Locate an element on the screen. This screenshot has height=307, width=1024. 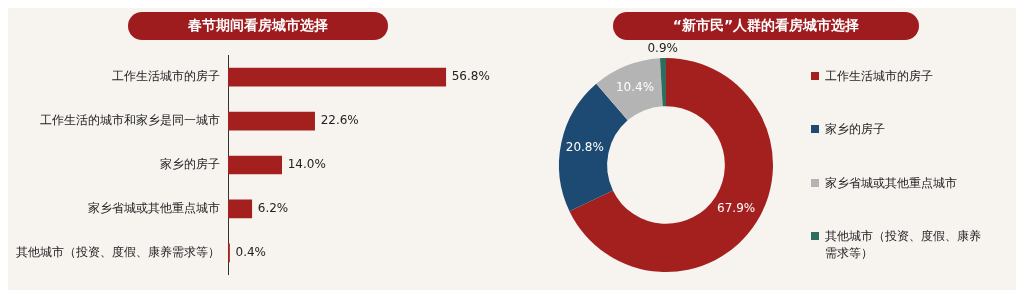
legend-label: 家乡的房子 is located at coordinates (855, 130).